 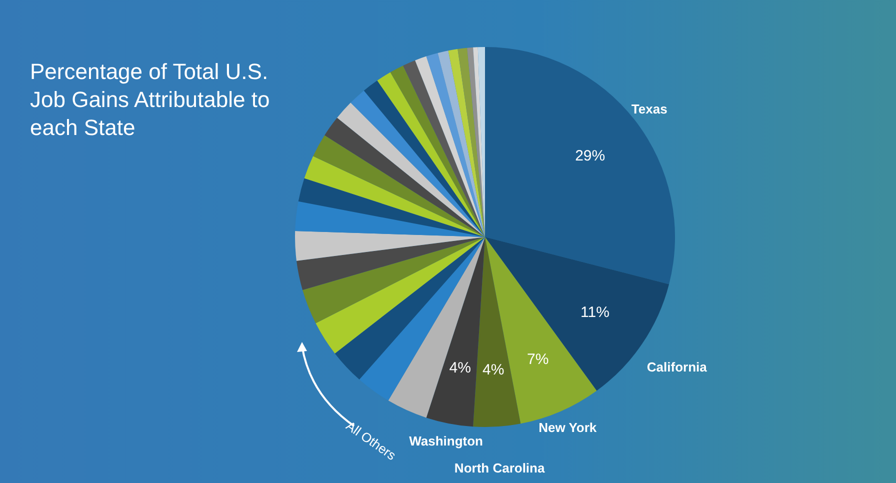 I want to click on data-label: 7%, so click(x=537, y=359).